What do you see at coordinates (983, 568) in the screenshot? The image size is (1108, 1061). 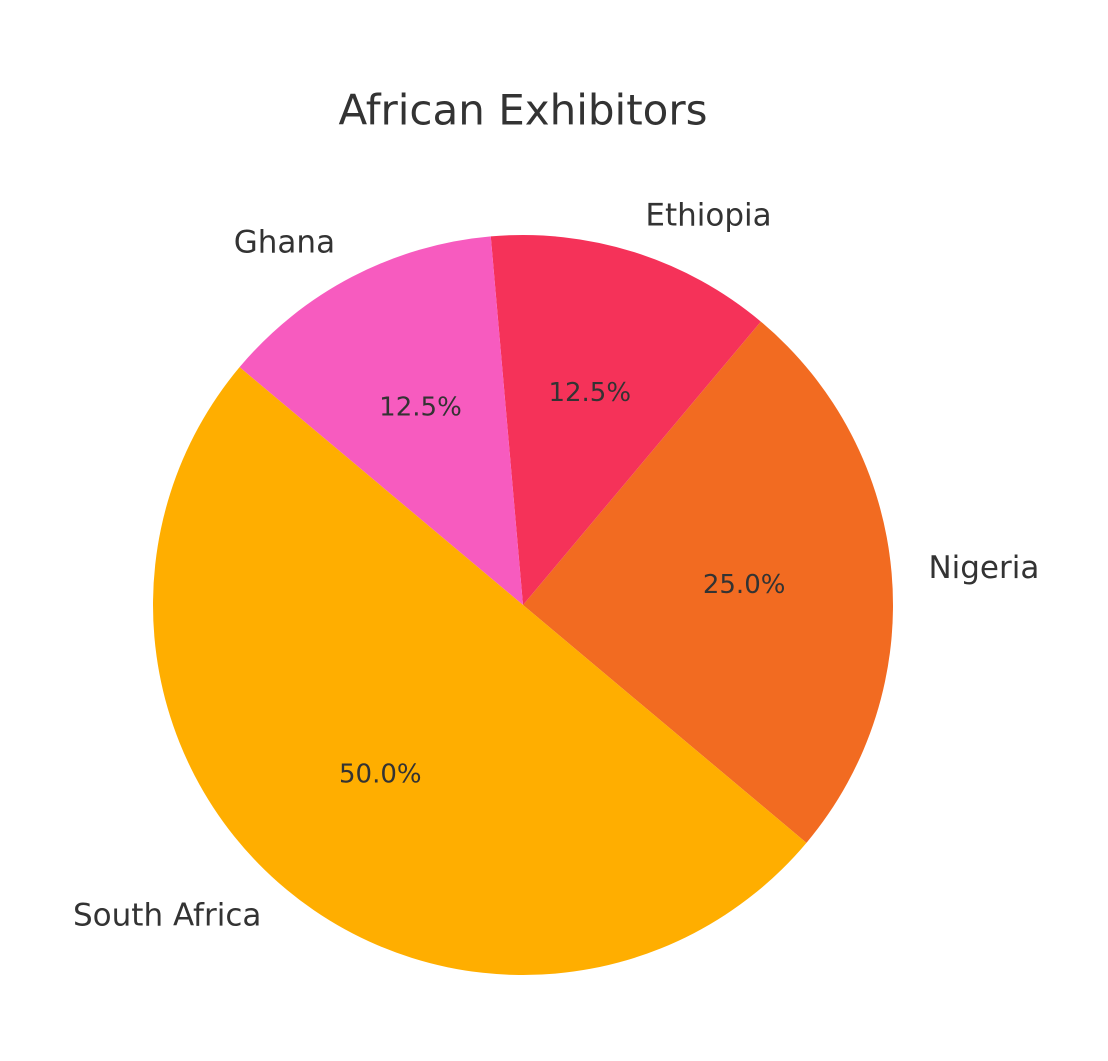 I see `slice-label: Nigeria` at bounding box center [983, 568].